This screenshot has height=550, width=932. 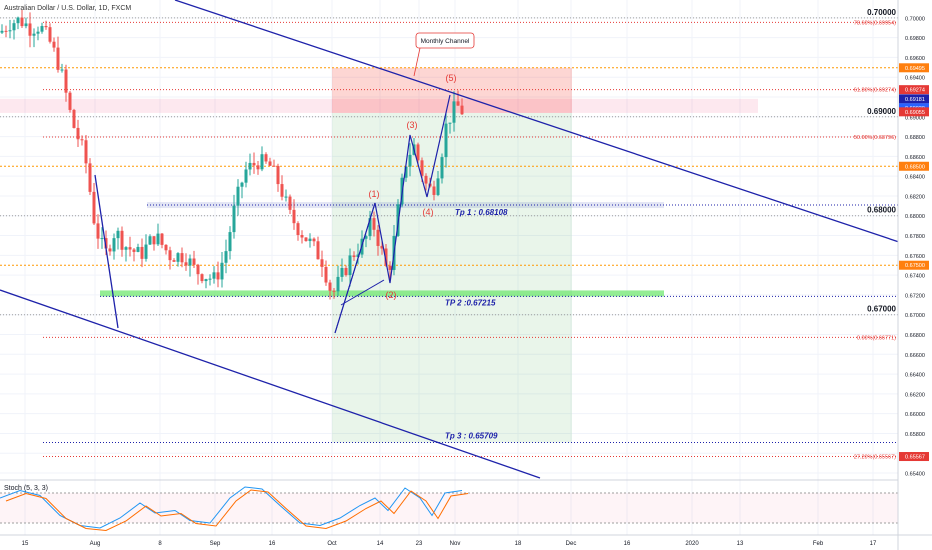 What do you see at coordinates (466, 540) in the screenshot?
I see `time-axis: 15 Aug 8 Sep 16 Oct 14 23 Nov 18 Dec 16 2020 13 Feb 17` at bounding box center [466, 540].